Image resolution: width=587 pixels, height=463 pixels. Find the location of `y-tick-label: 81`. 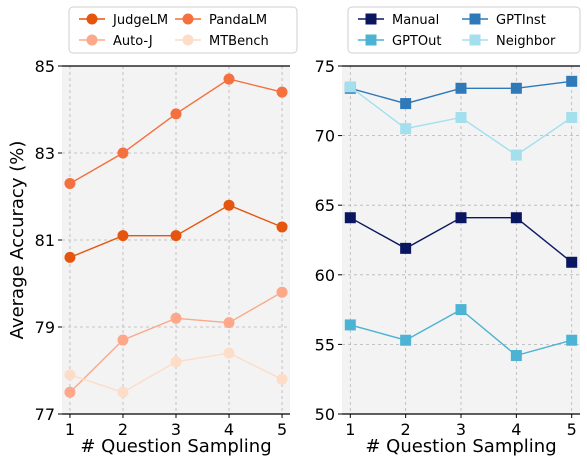

y-tick-label: 81 is located at coordinates (45, 240).